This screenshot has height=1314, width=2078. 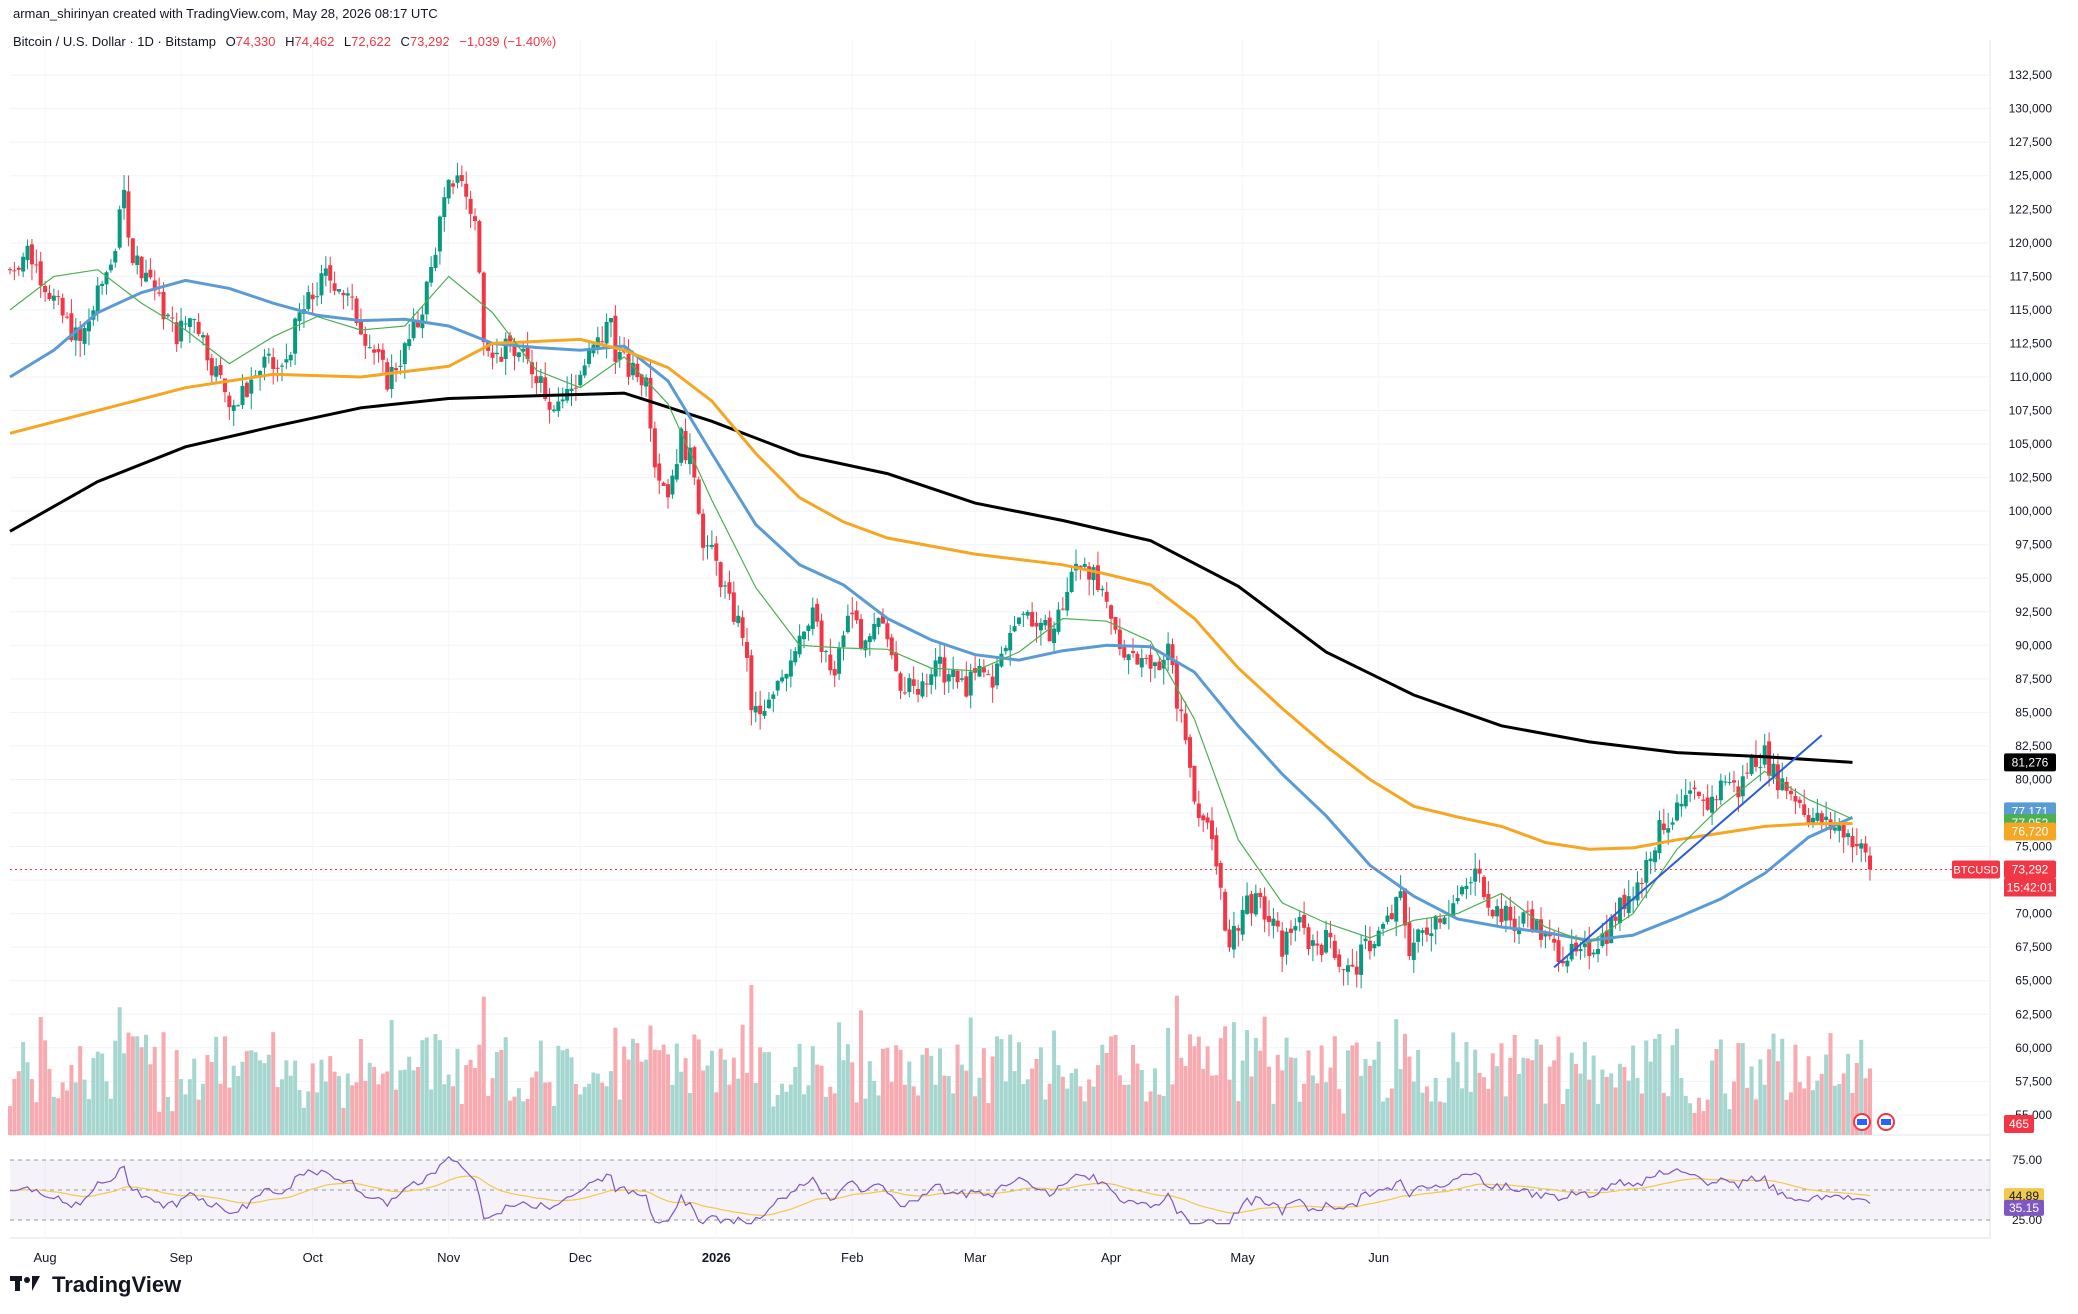 What do you see at coordinates (95, 1285) in the screenshot?
I see `tradingview-logo: TradingView` at bounding box center [95, 1285].